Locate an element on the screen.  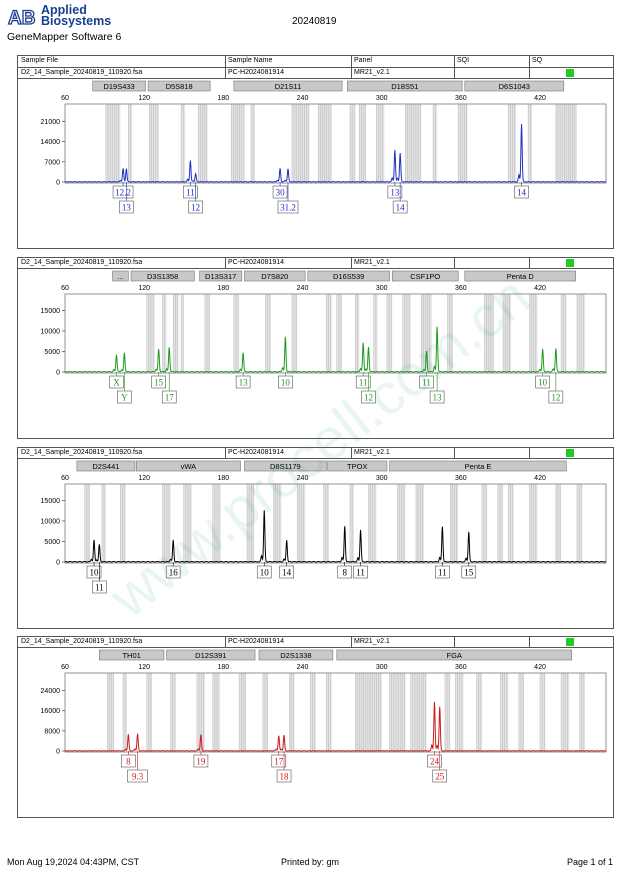
allele-label: 12 is located at coordinates (368, 398).